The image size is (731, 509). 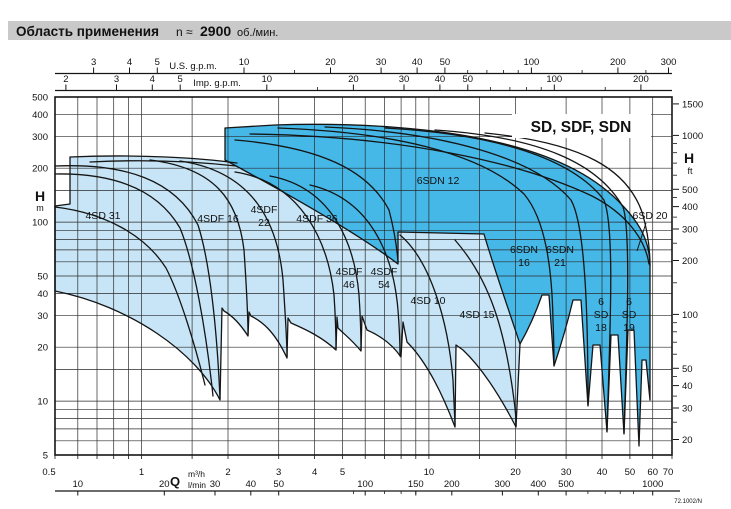 What do you see at coordinates (652, 472) in the screenshot?
I see `bottom-m3h-tick-label: 60` at bounding box center [652, 472].